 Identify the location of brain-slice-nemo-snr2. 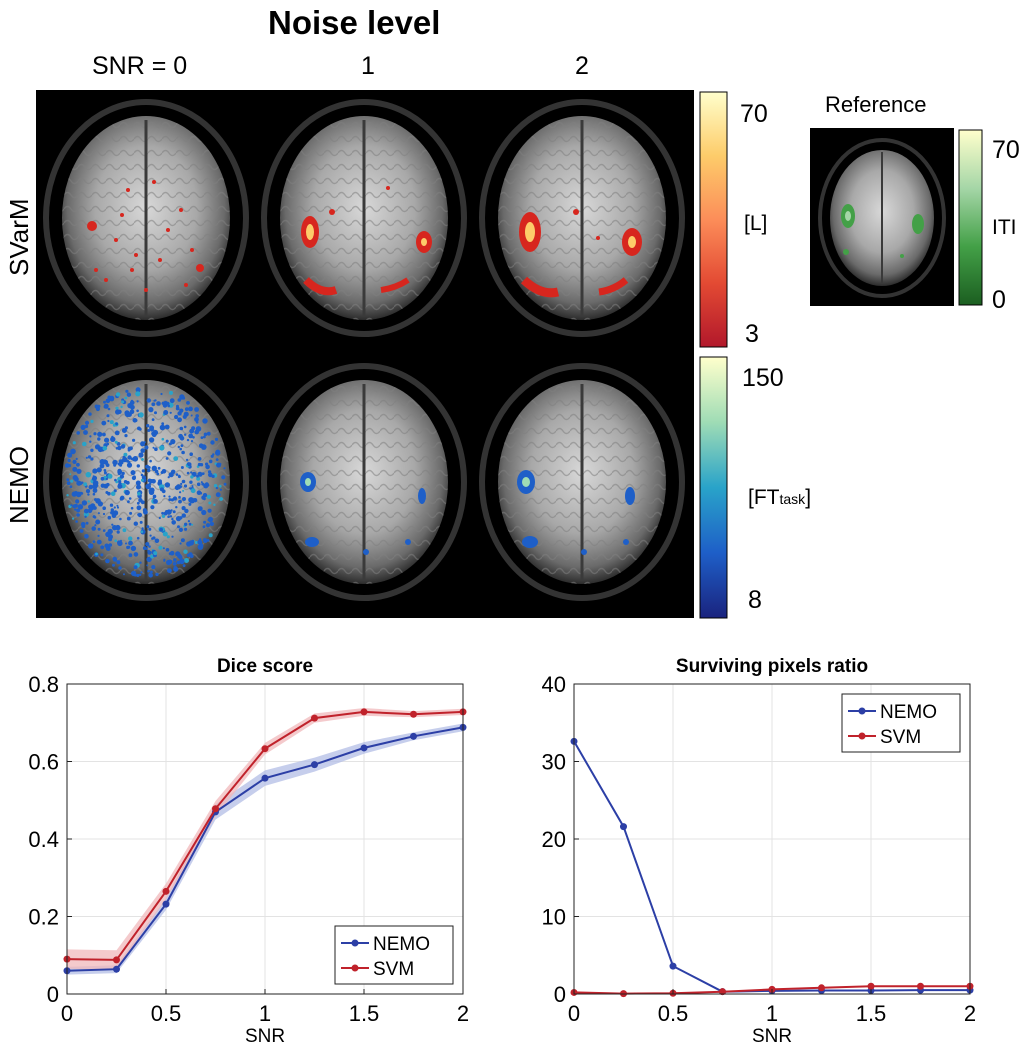
(582, 482).